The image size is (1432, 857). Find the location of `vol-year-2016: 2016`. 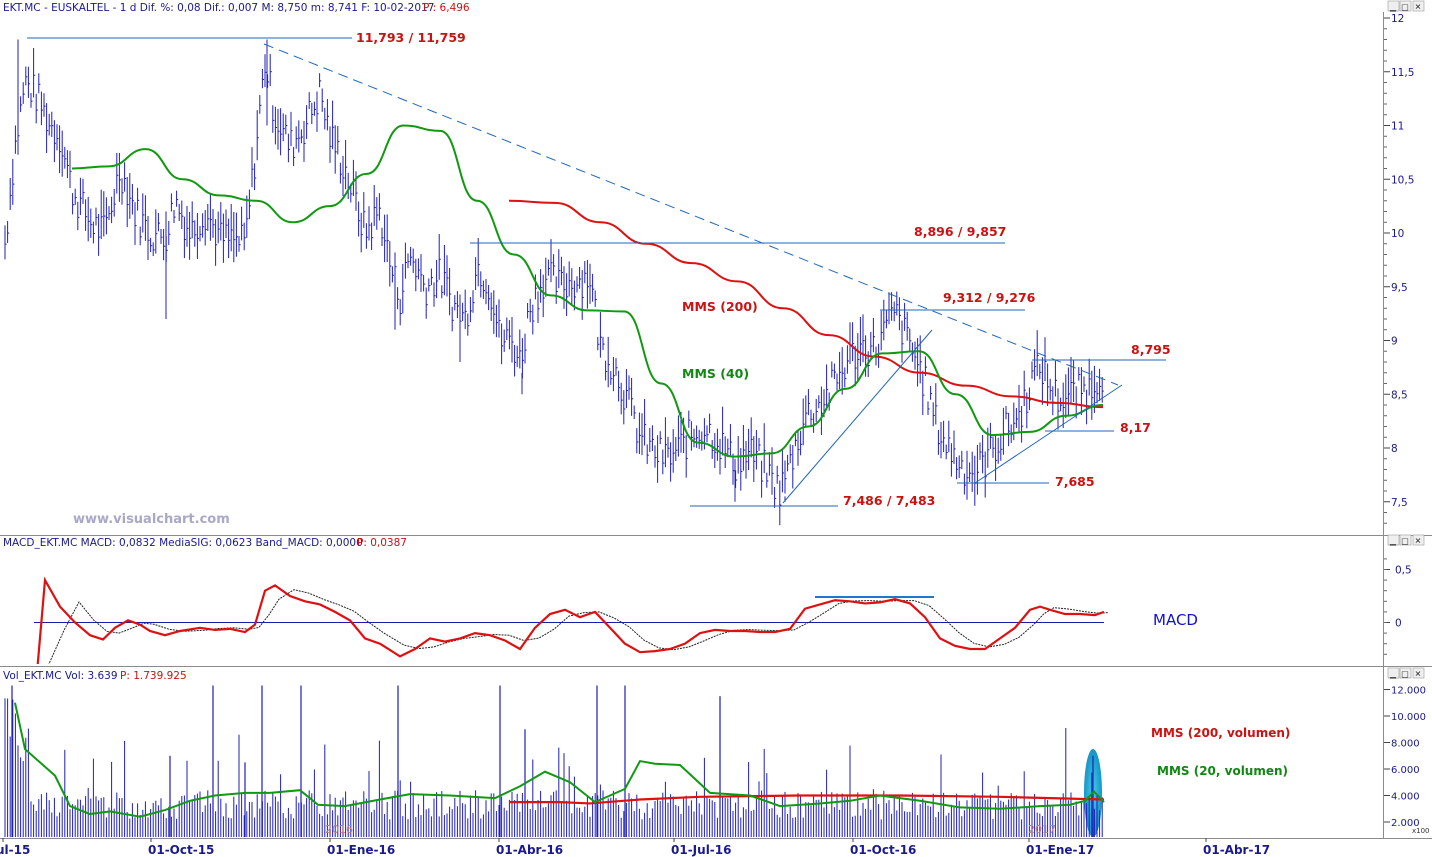

vol-year-2016: 2016 is located at coordinates (339, 829).